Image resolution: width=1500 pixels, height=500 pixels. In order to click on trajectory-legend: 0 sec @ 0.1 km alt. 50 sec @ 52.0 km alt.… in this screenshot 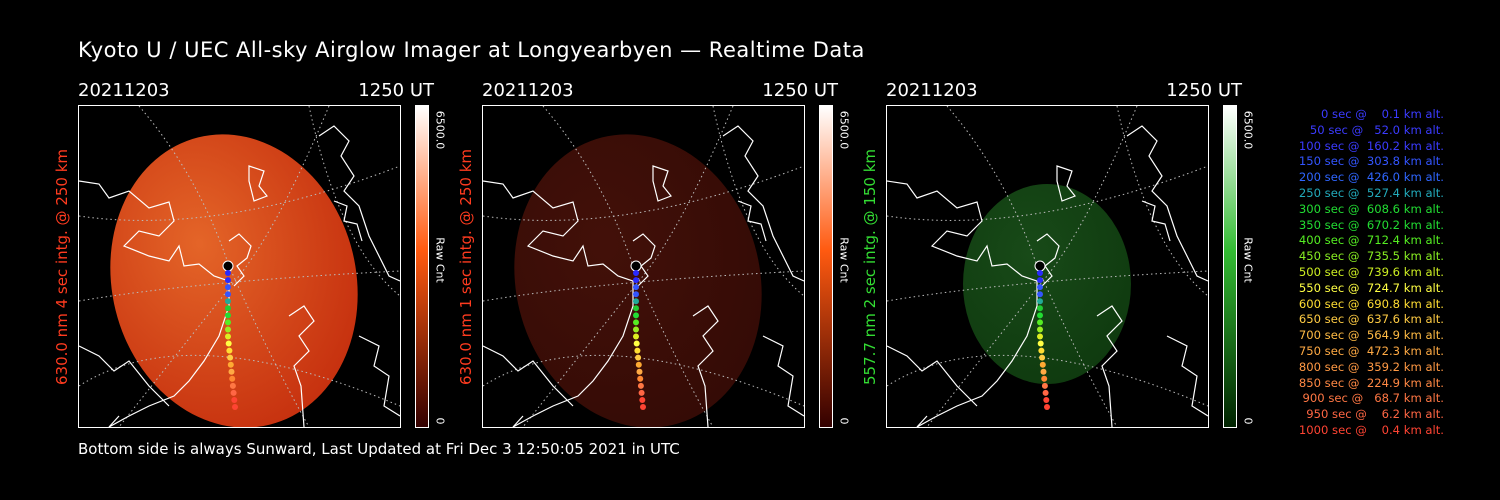, I will do `click(1356, 273)`.